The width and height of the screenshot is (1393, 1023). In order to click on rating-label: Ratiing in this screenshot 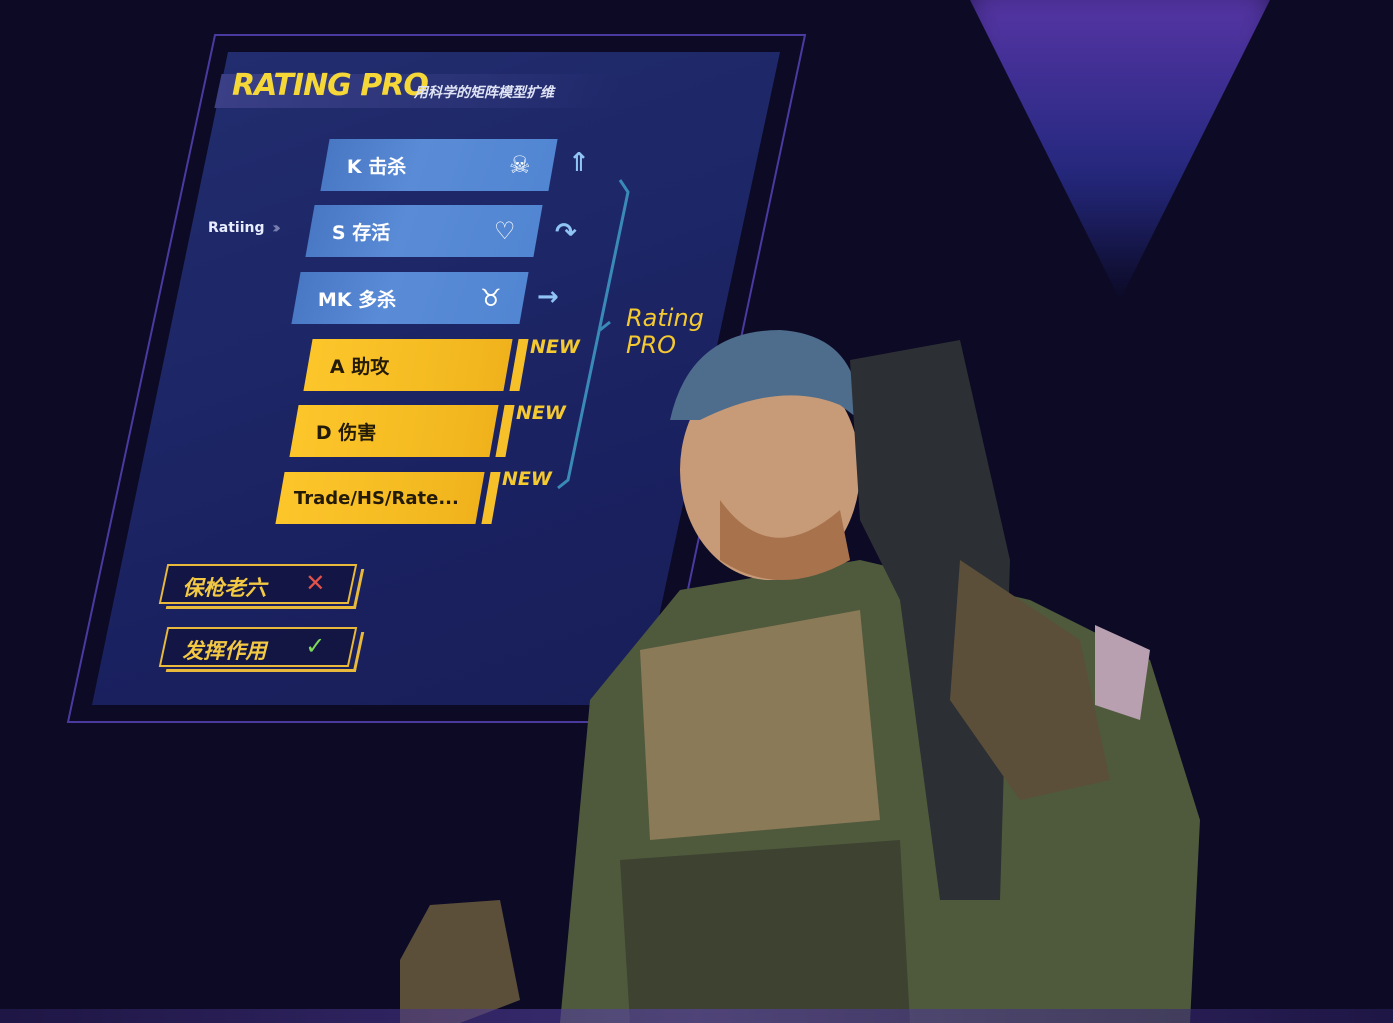, I will do `click(236, 228)`.